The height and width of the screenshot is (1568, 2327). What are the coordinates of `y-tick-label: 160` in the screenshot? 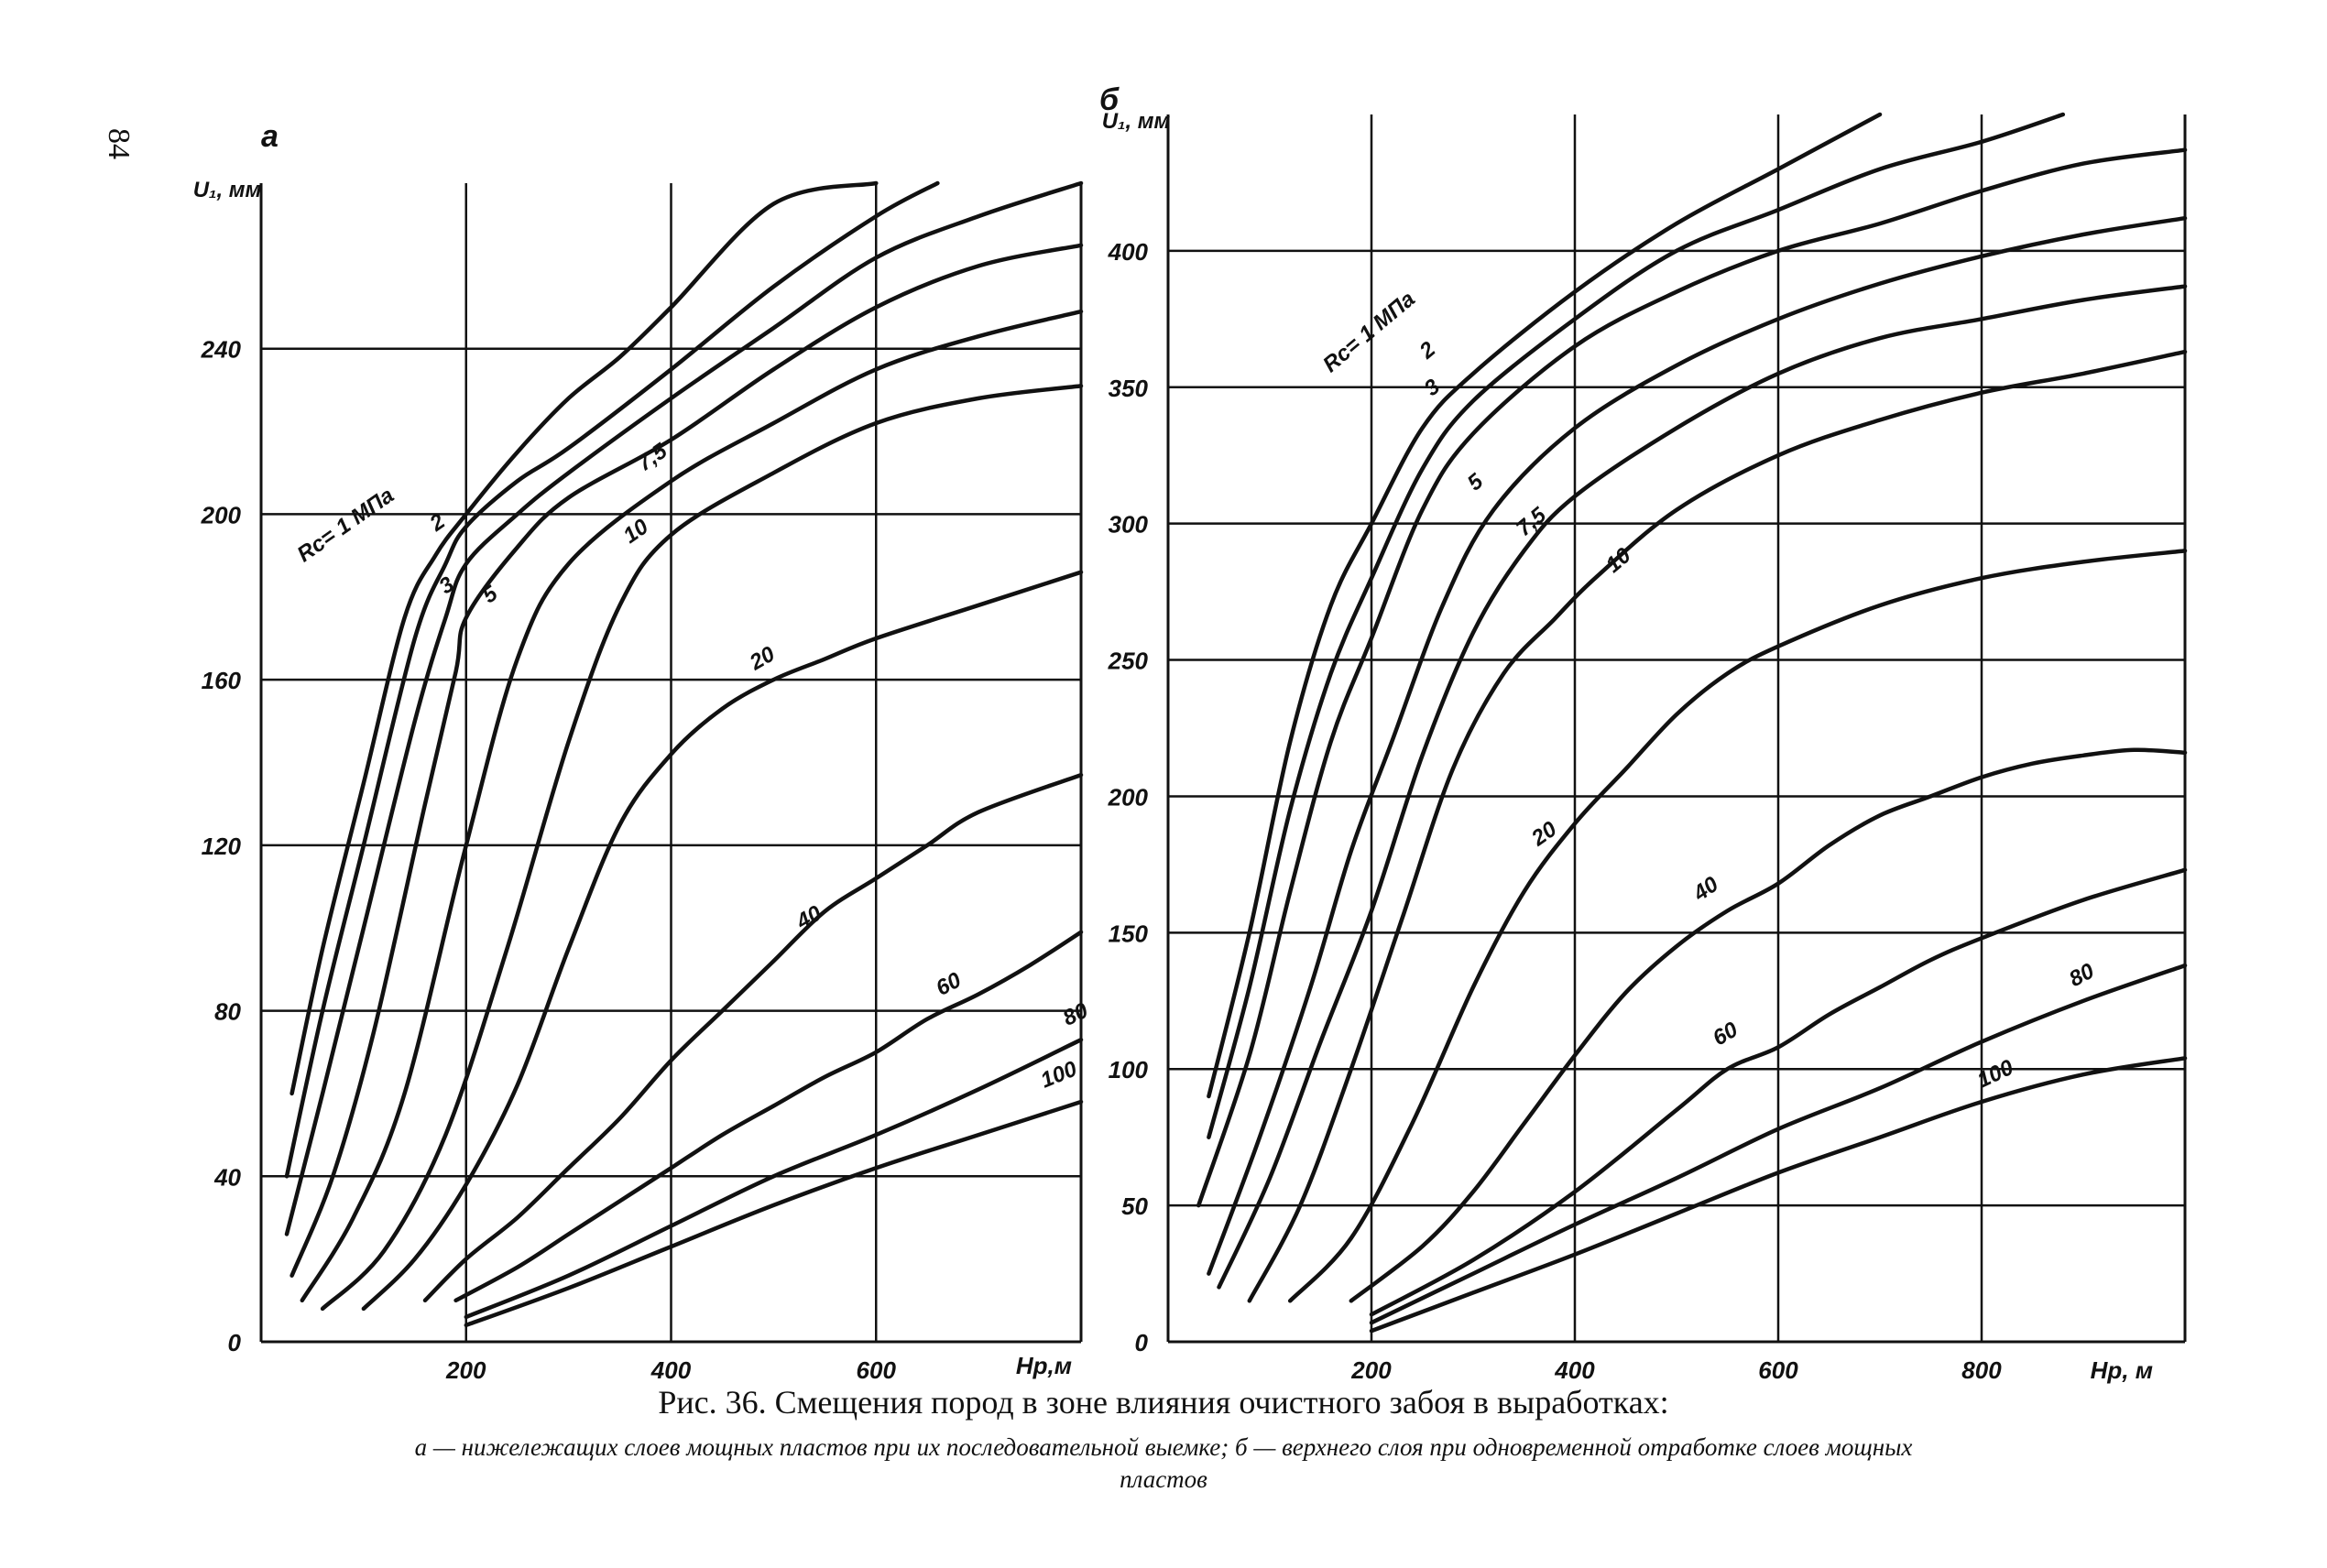 It's located at (222, 680).